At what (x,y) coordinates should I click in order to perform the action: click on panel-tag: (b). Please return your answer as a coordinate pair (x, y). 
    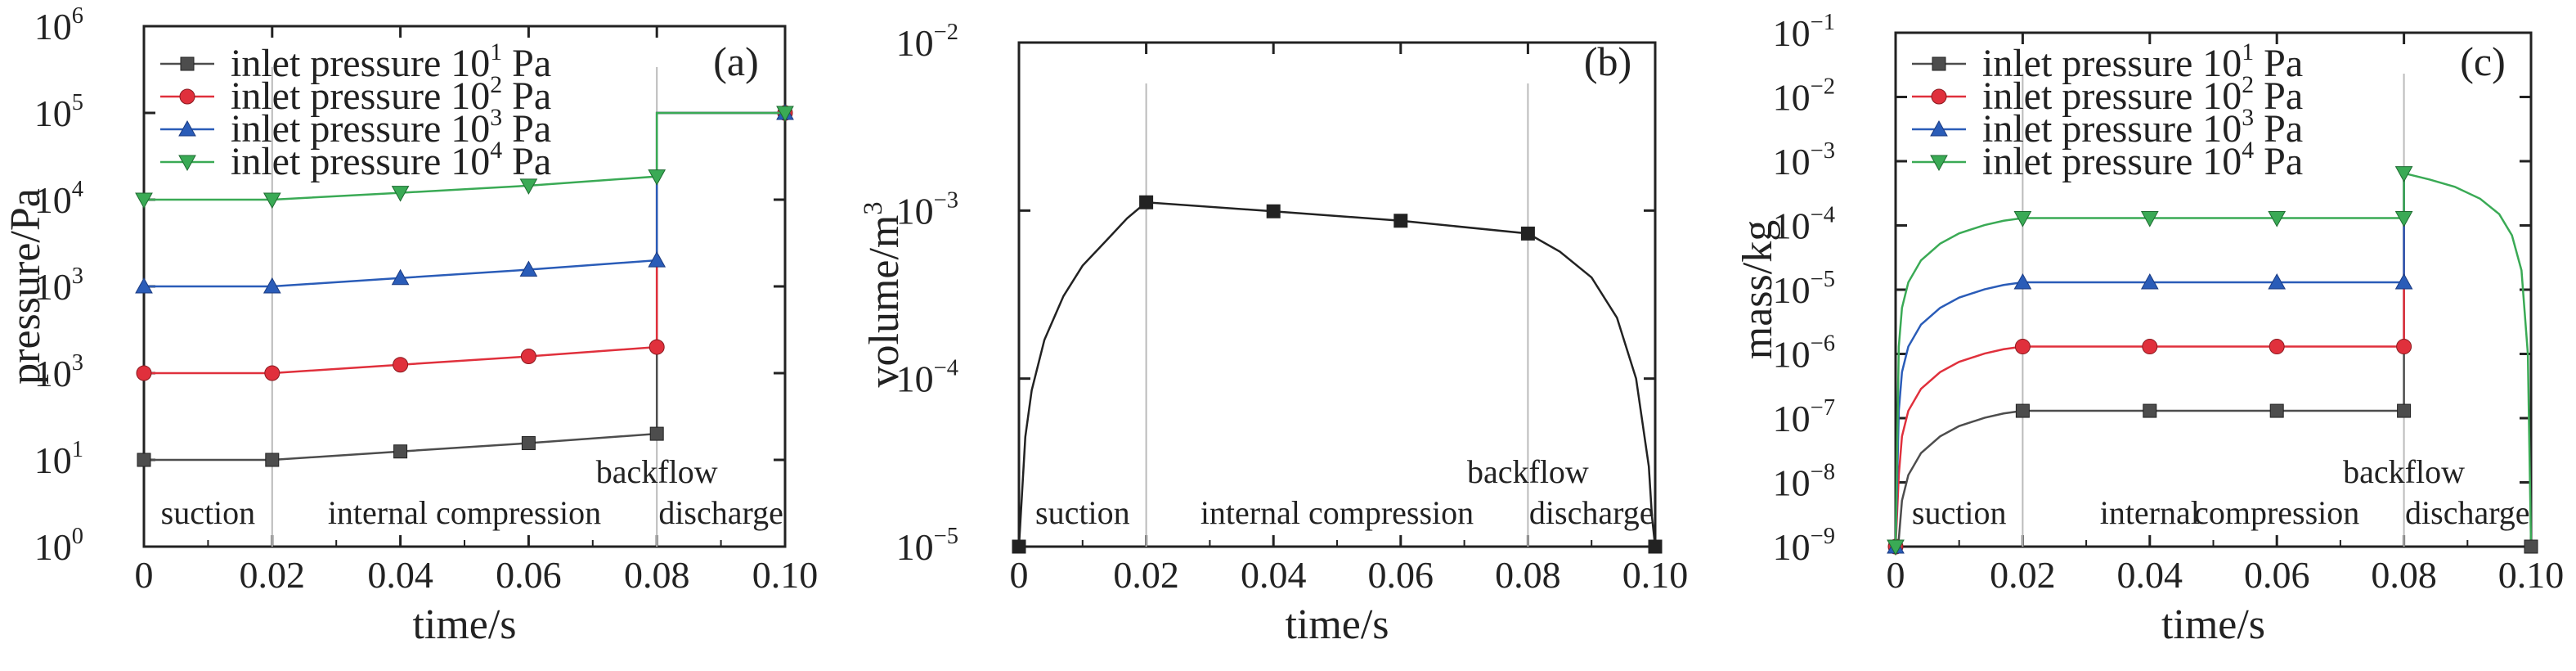
    Looking at the image, I should click on (1608, 61).